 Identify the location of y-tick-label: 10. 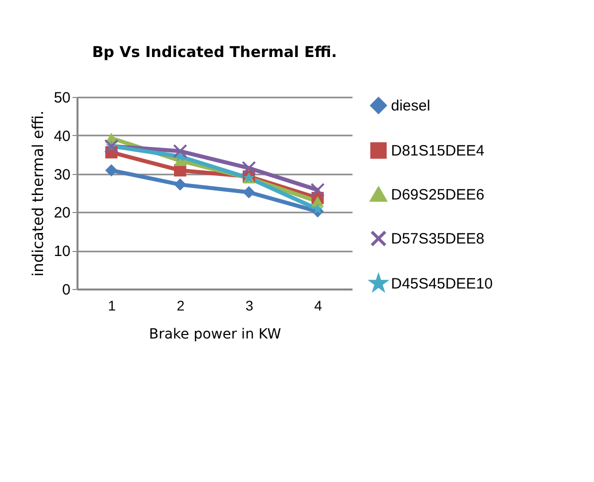
(62, 251).